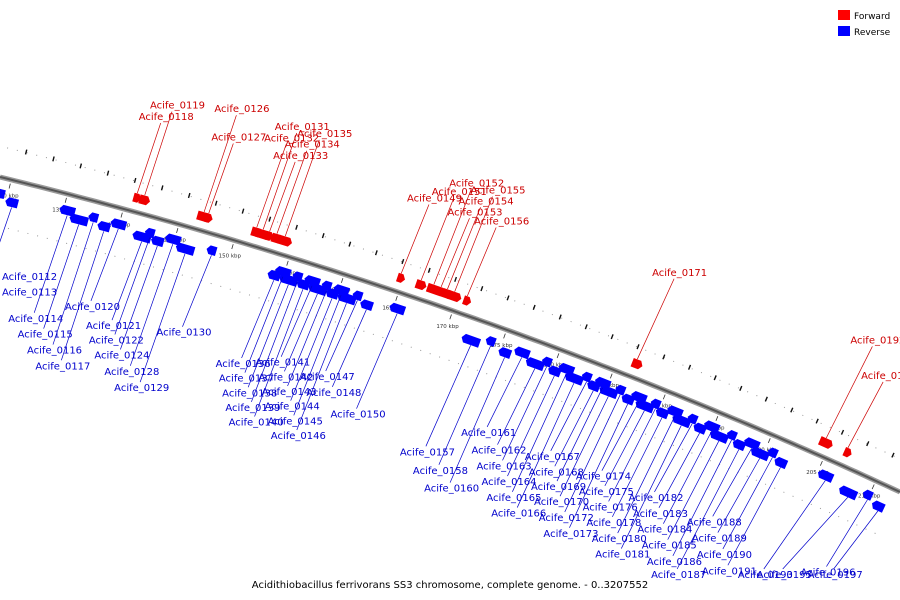 Image resolution: width=900 pixels, height=600 pixels. What do you see at coordinates (497, 191) in the screenshot?
I see `forward-gene-label: Acife_0155` at bounding box center [497, 191].